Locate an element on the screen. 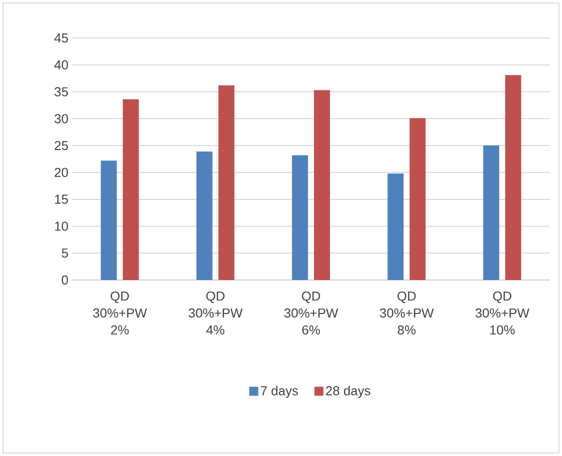 The image size is (562, 456). y-tick-label: 20 is located at coordinates (61, 173).